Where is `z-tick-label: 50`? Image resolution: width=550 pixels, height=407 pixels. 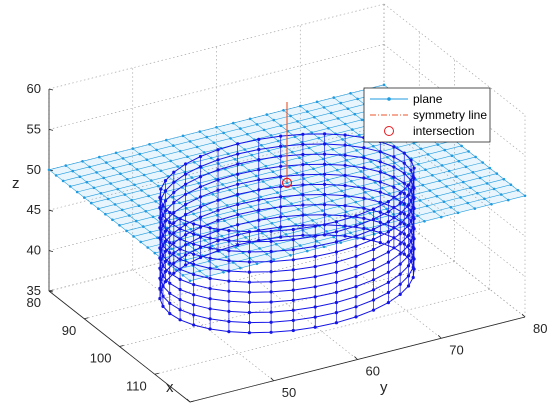 z-tick-label: 50 is located at coordinates (34, 169).